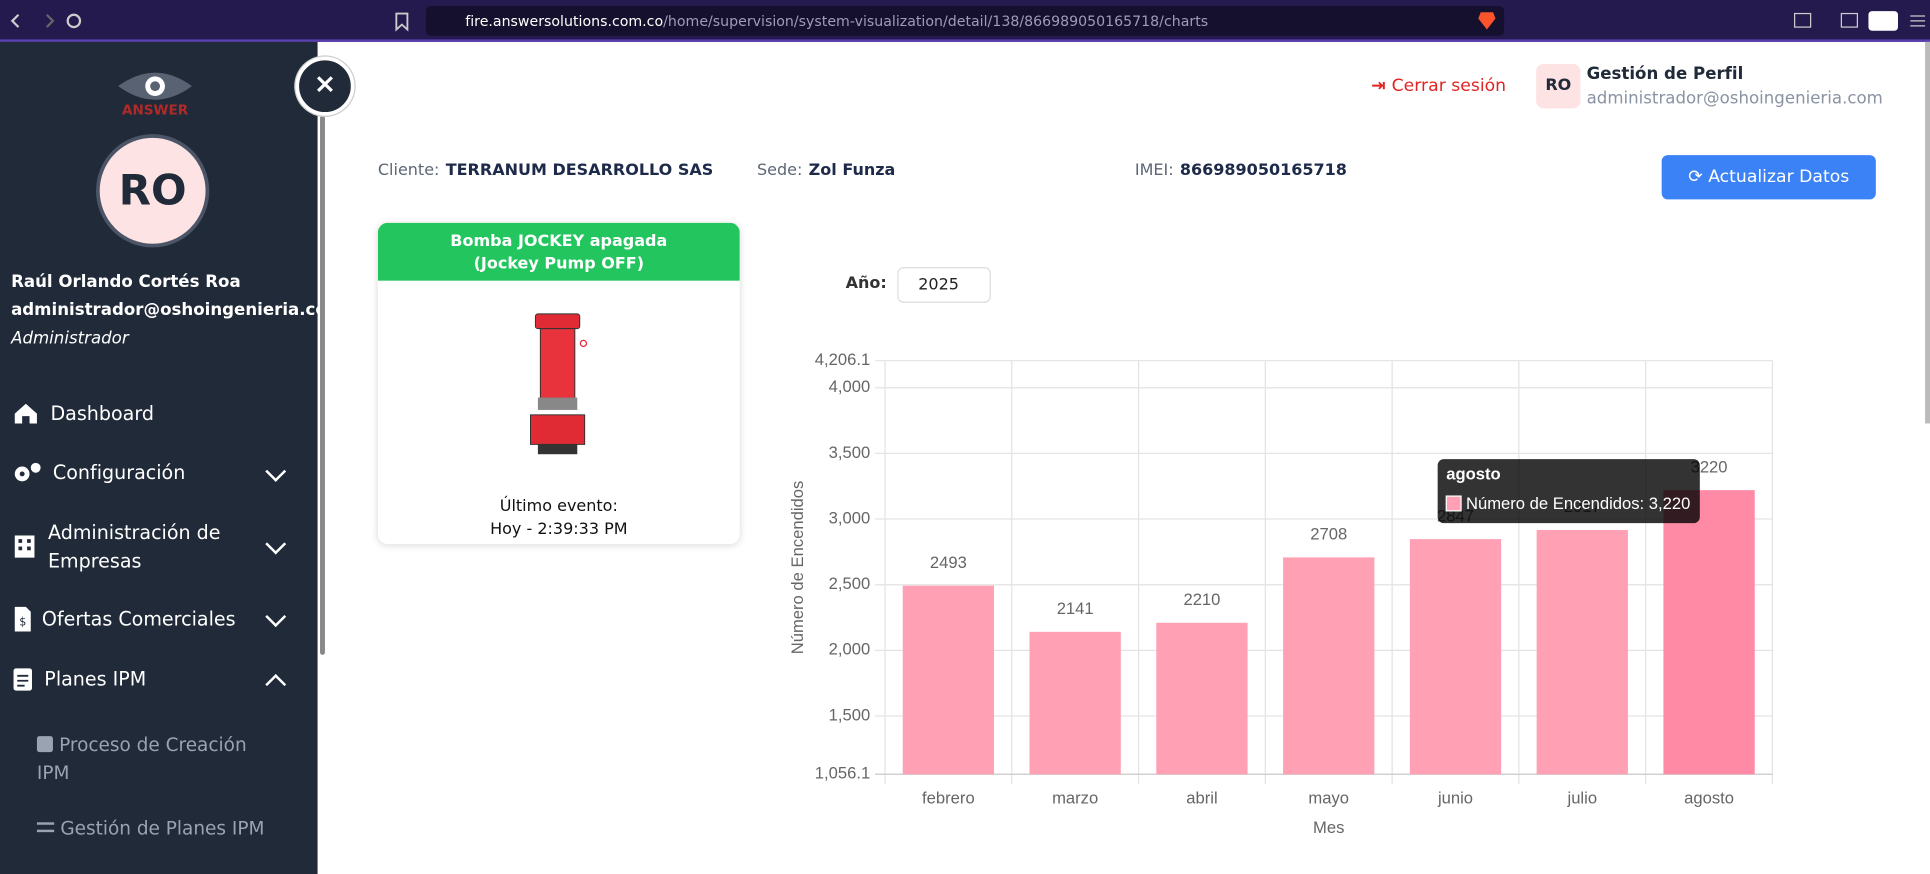 The height and width of the screenshot is (874, 1930). I want to click on year-label: Año:, so click(866, 283).